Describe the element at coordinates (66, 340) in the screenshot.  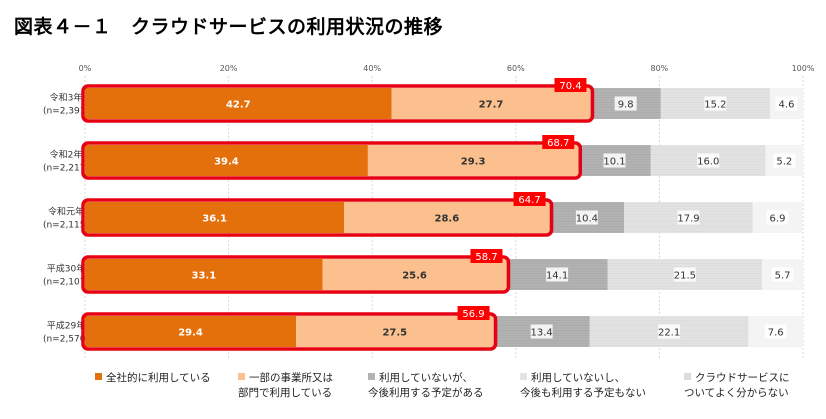
I see `category-n-label: (n=2,570)` at that location.